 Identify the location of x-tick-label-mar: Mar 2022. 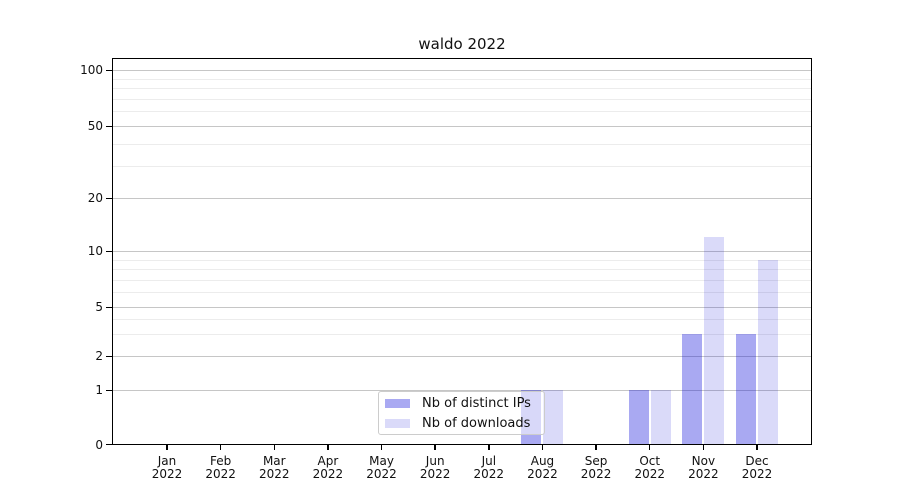
(274, 468).